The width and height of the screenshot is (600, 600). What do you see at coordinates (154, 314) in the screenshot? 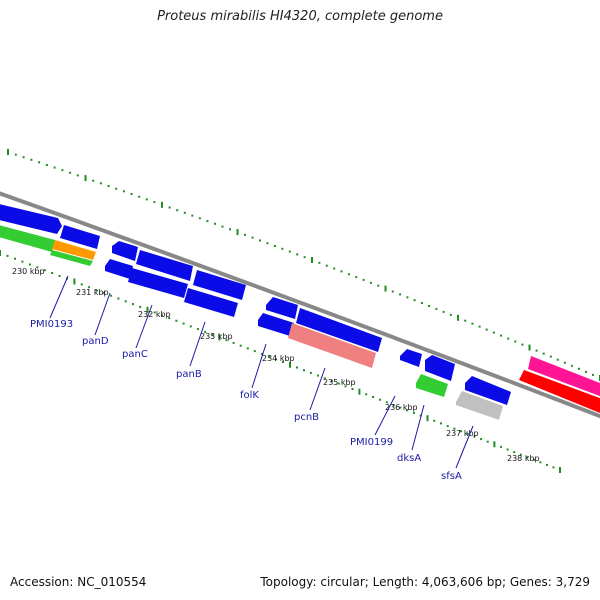
I see `kbp-label: 232 kbp` at bounding box center [154, 314].